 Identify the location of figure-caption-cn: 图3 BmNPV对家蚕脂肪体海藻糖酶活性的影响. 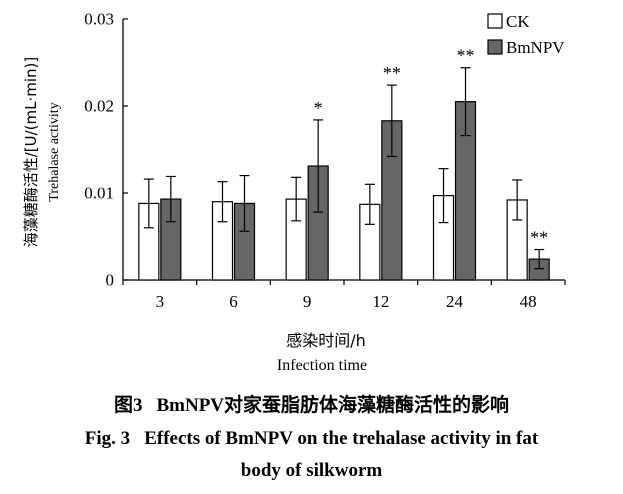
(311, 403).